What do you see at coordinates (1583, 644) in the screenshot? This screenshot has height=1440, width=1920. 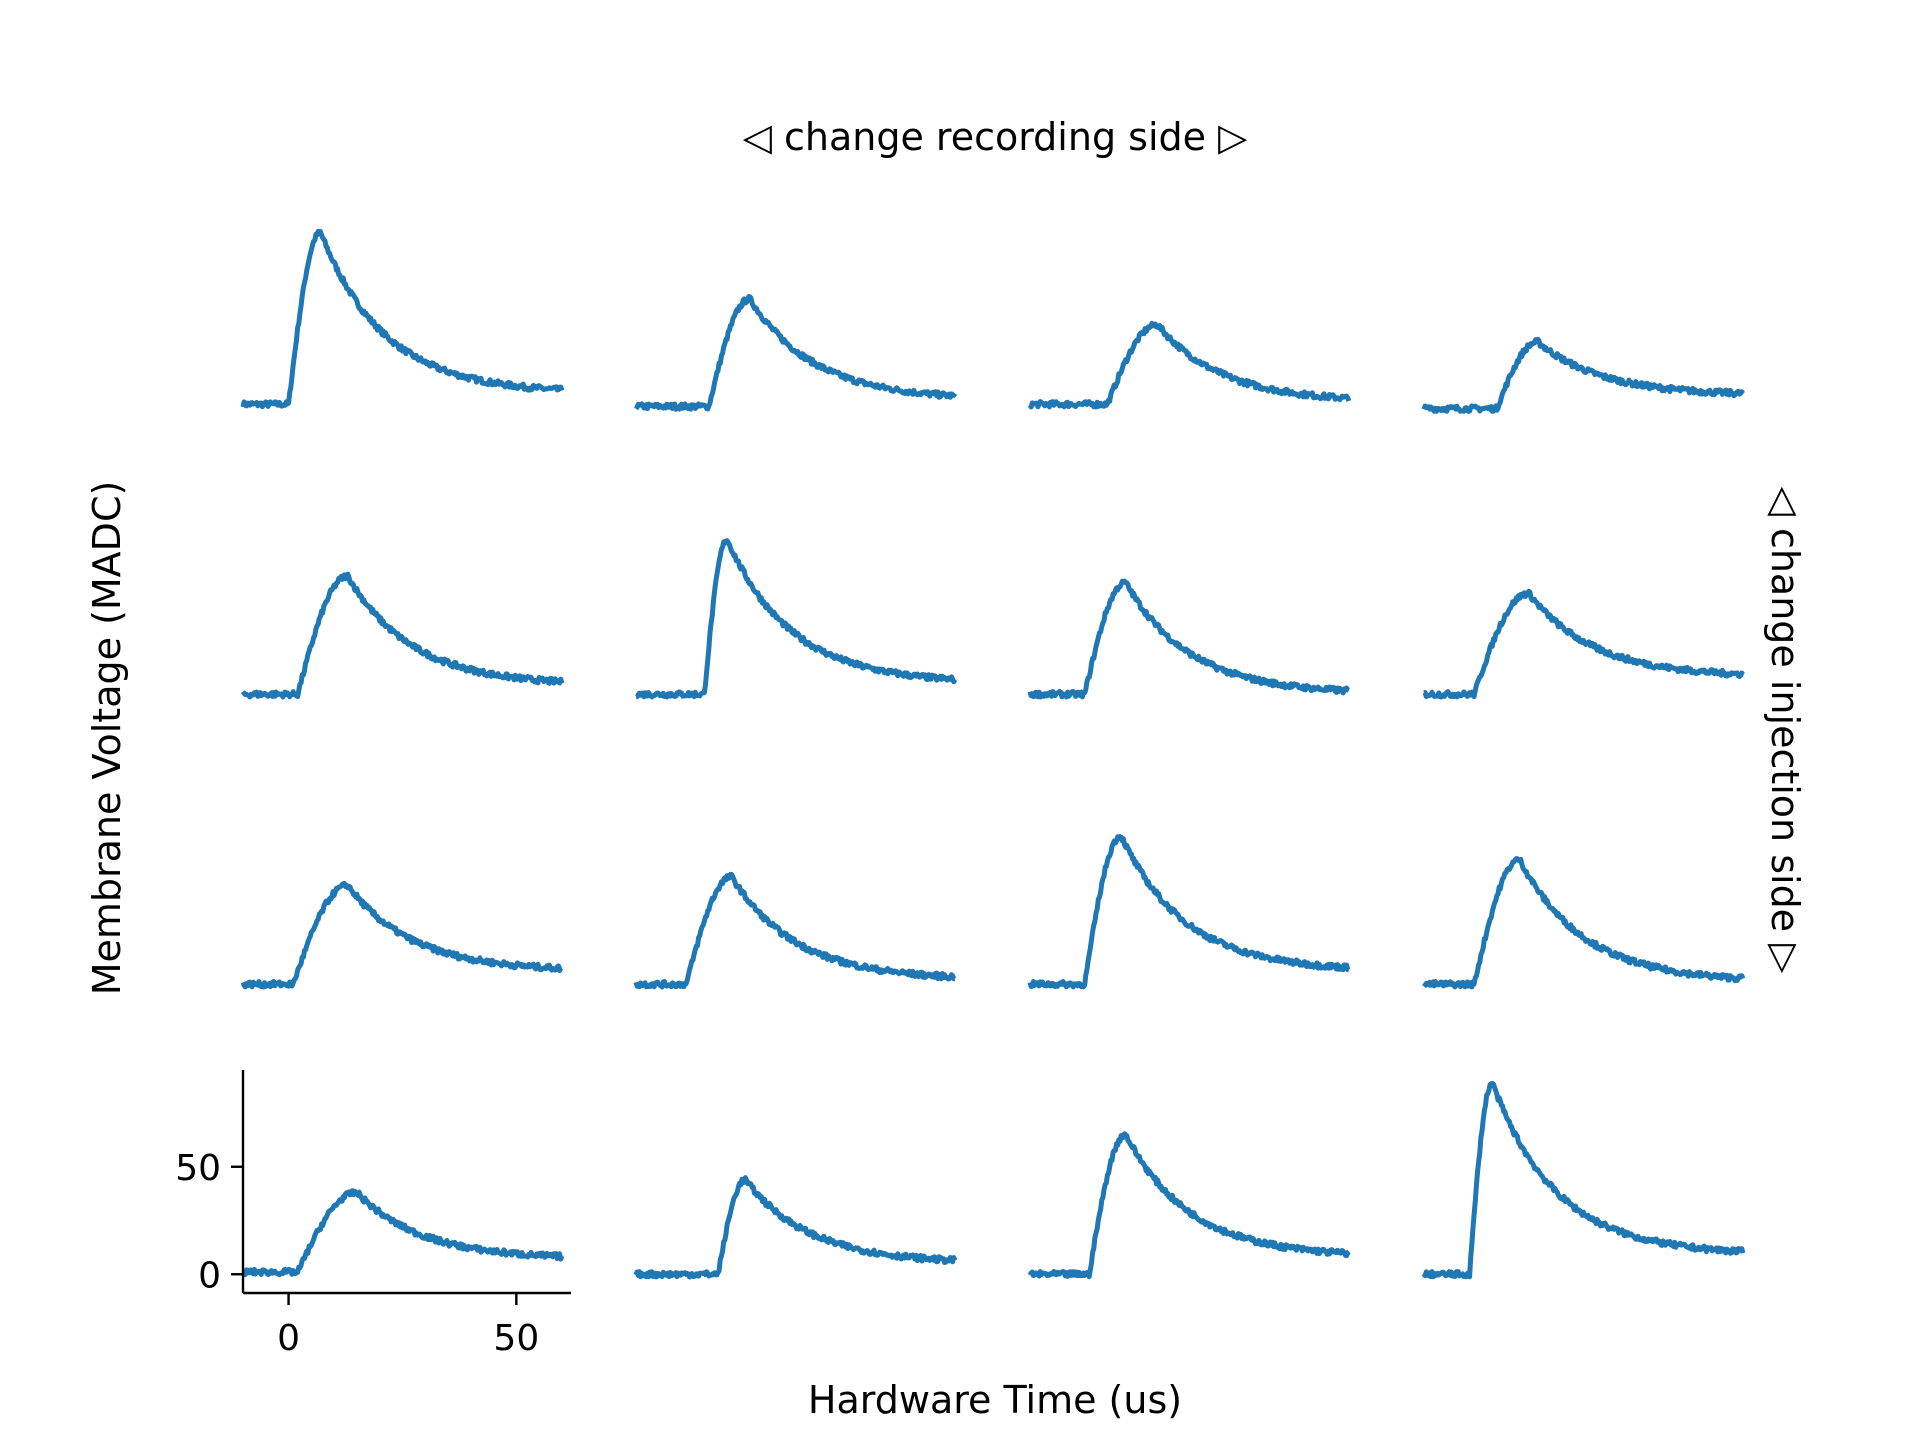 I see `trace-r1-c3` at bounding box center [1583, 644].